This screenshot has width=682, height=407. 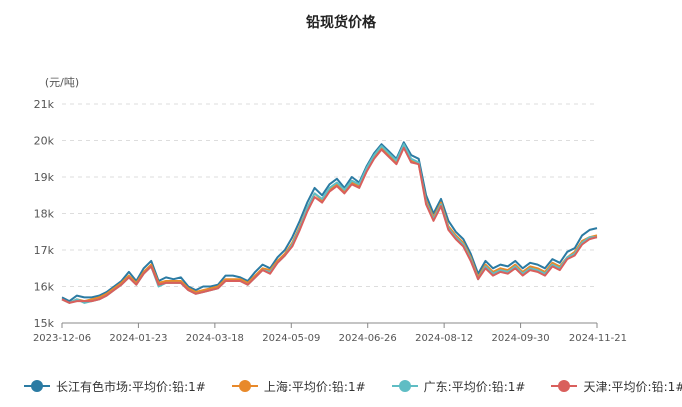 What do you see at coordinates (368, 338) in the screenshot?
I see `x-tick-label: 2024-06-26` at bounding box center [368, 338].